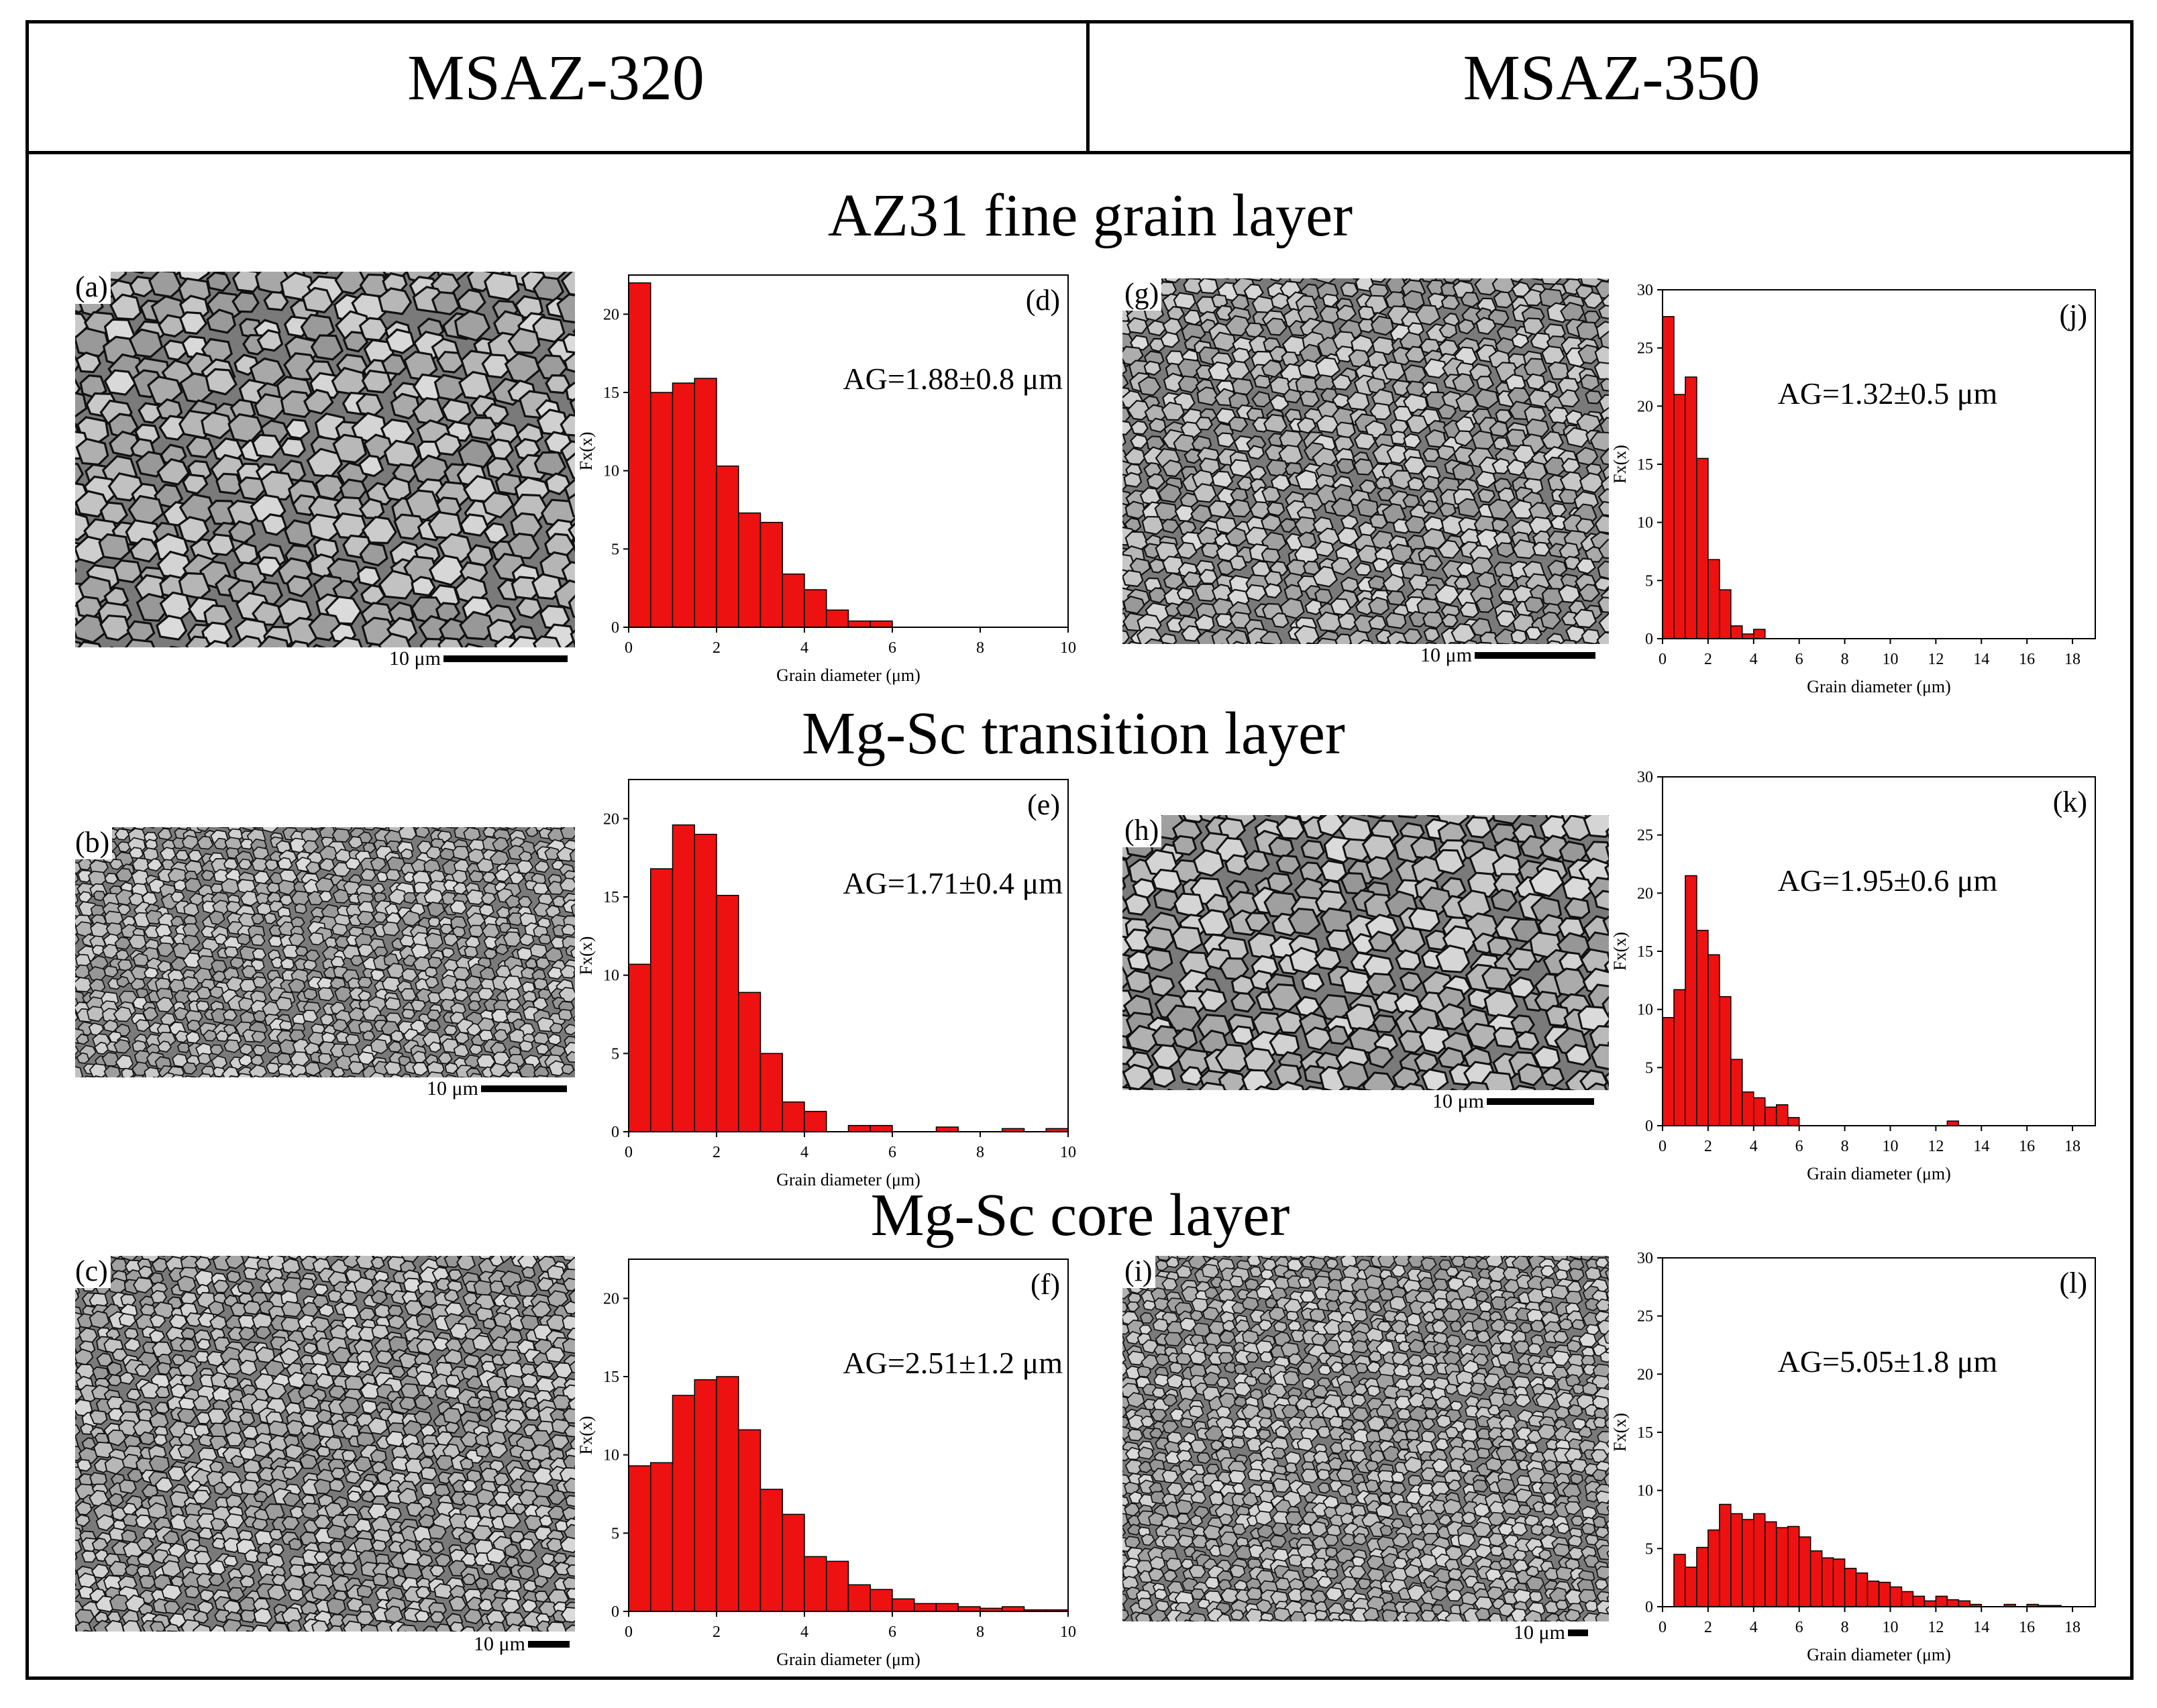 This screenshot has height=1708, width=2157. Describe the element at coordinates (1080, 1215) in the screenshot. I see `section-title-bottom: Mg-Sc core layer` at that location.